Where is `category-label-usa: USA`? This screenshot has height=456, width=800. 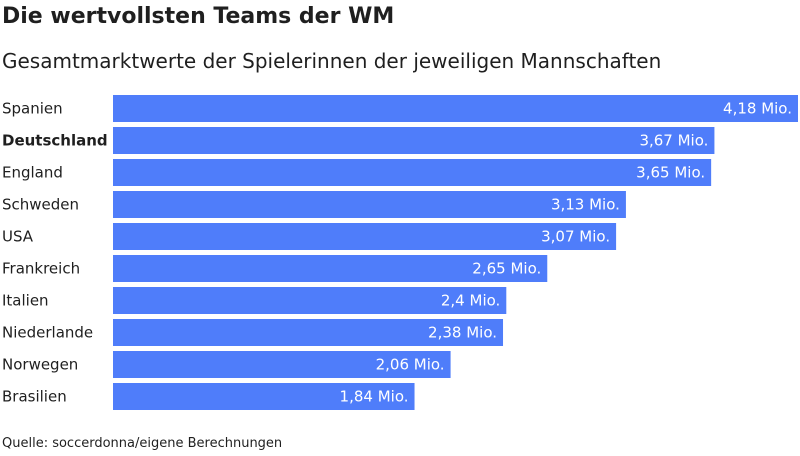
category-label-usa: USA is located at coordinates (18, 237).